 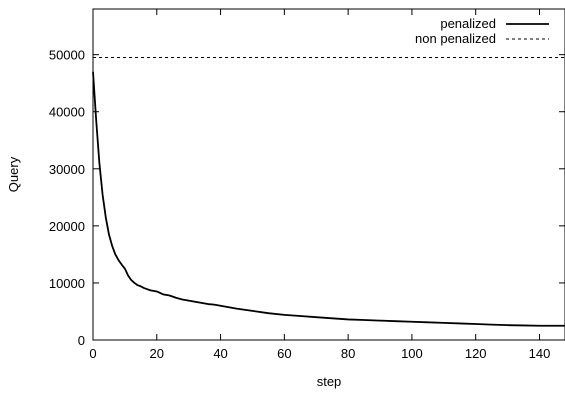 I want to click on x-axis-title: step, so click(x=329, y=381).